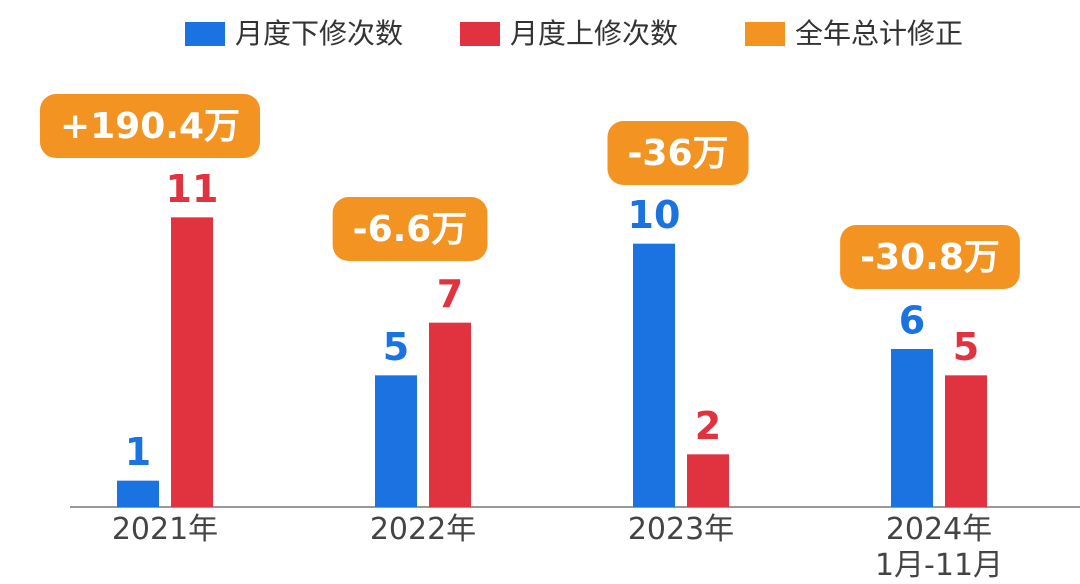  I want to click on x-tick-label: 2023年, so click(681, 529).